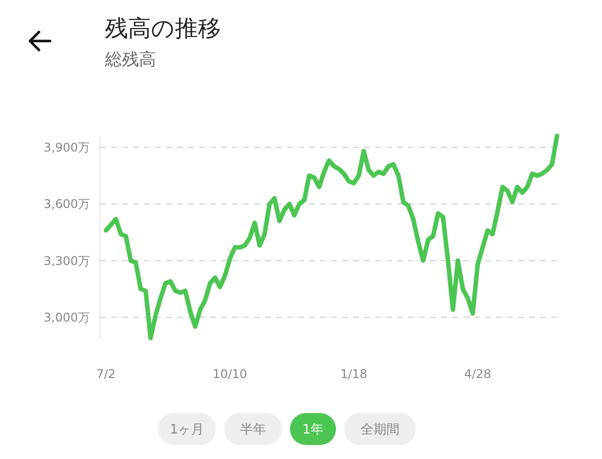 The height and width of the screenshot is (459, 602). I want to click on chart-subtitle: 総残高, so click(130, 60).